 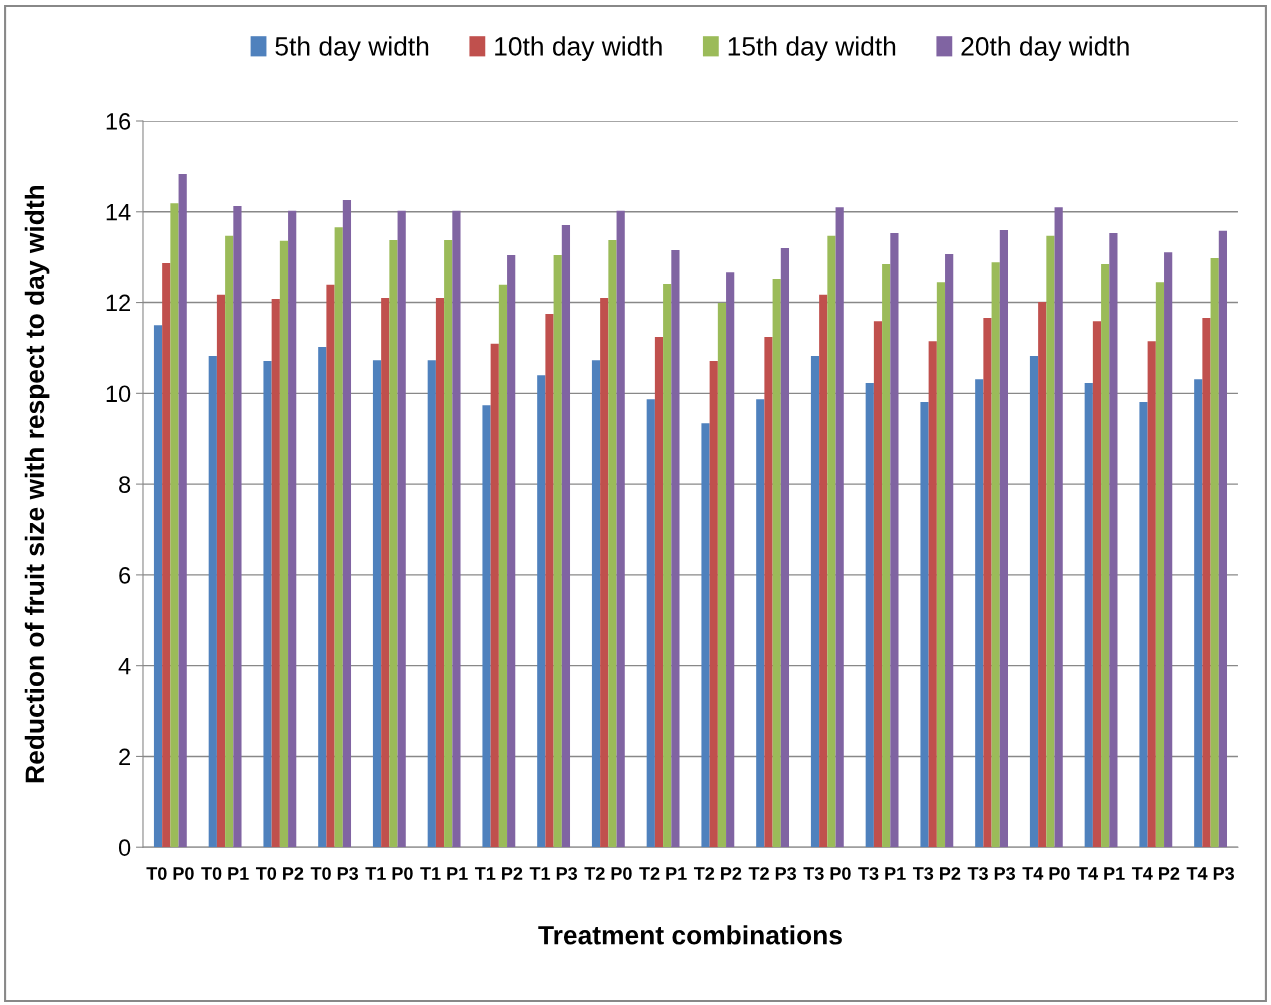 What do you see at coordinates (125, 575) in the screenshot?
I see `y-tick-label: 6` at bounding box center [125, 575].